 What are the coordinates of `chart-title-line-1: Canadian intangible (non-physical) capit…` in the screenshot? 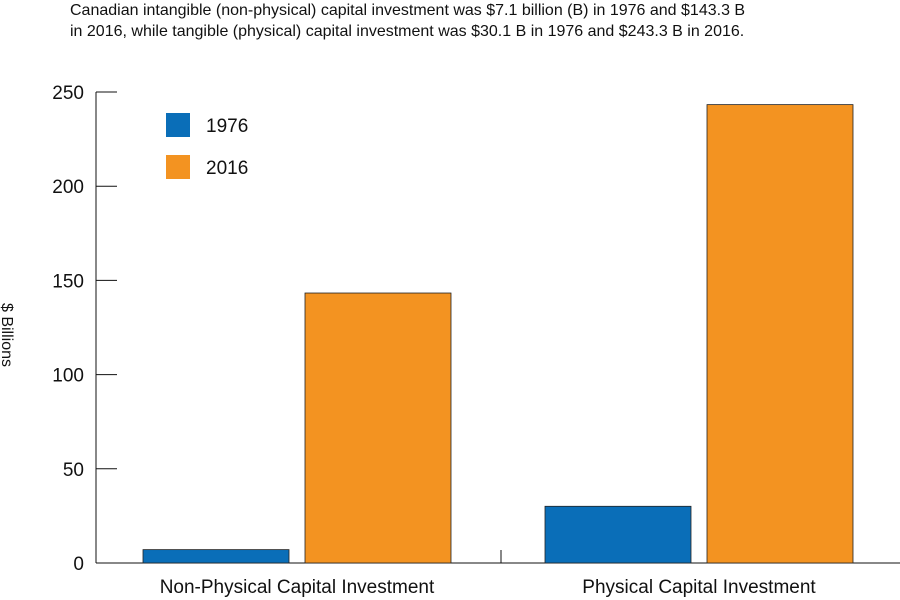 It's located at (408, 10).